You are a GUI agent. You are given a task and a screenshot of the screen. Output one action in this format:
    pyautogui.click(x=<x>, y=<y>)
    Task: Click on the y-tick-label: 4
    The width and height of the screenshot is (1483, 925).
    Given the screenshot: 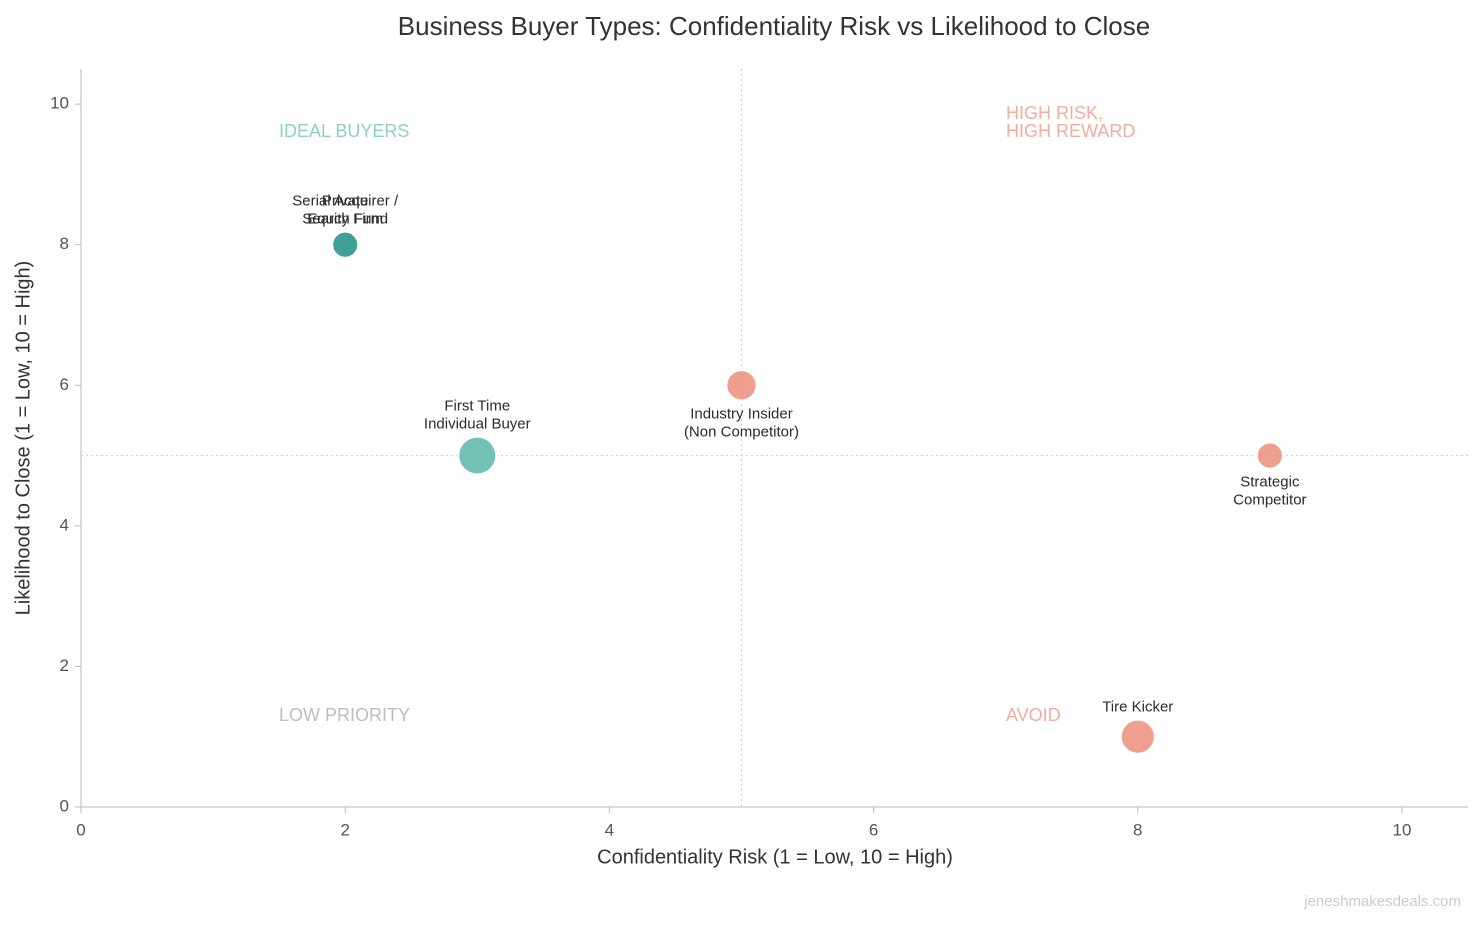 What is the action you would take?
    pyautogui.click(x=64, y=524)
    